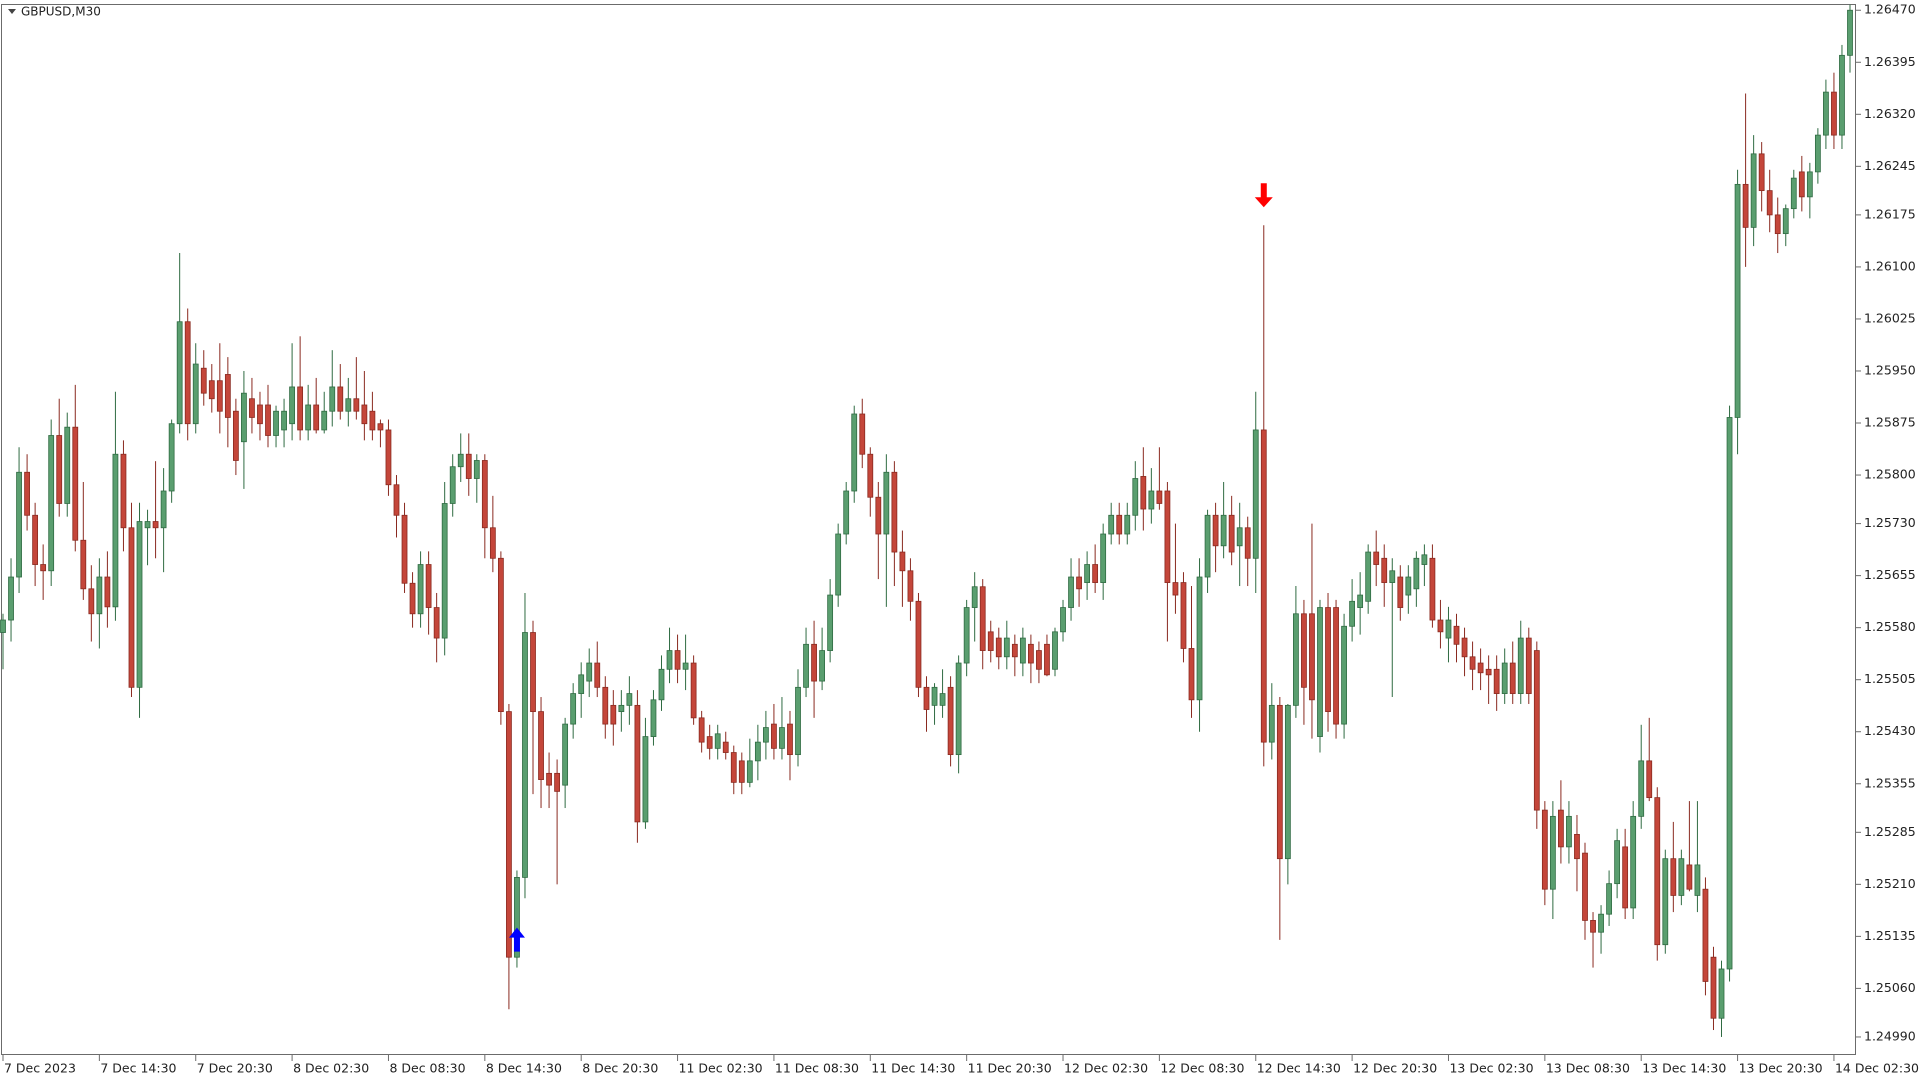  Describe the element at coordinates (1299, 1068) in the screenshot. I see `x-tick-label: 12 Dec 14:30` at that location.